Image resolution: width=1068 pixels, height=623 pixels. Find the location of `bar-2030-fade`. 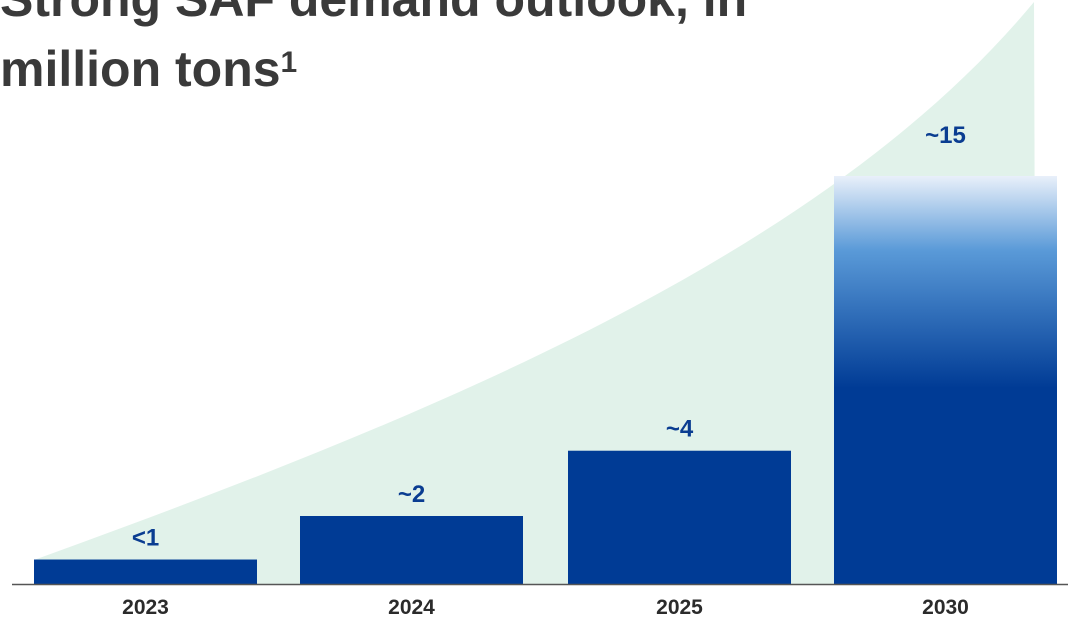

bar-2030-fade is located at coordinates (945, 282).